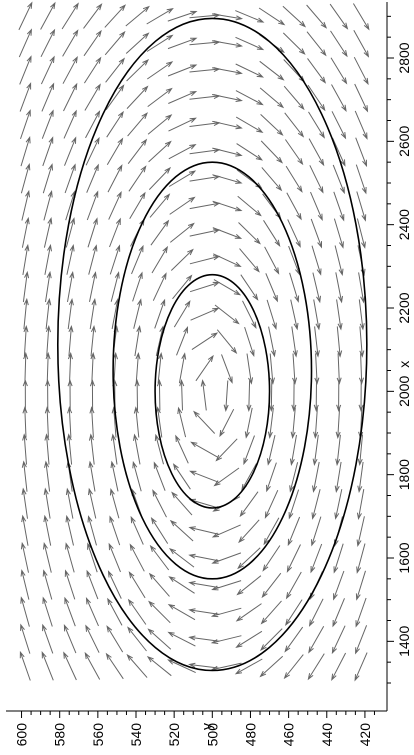 The height and width of the screenshot is (755, 414). Describe the element at coordinates (207, 726) in the screenshot. I see `y-axis-title: y` at that location.